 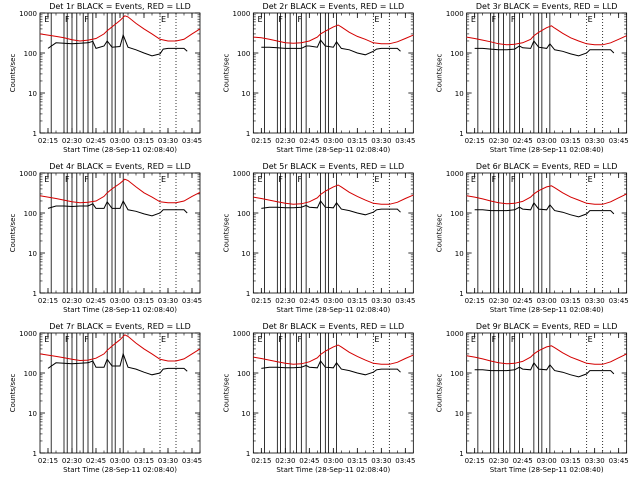 What do you see at coordinates (547, 166) in the screenshot?
I see `chart-title: Det 6r BLACK = Events, RED = LLD` at bounding box center [547, 166].